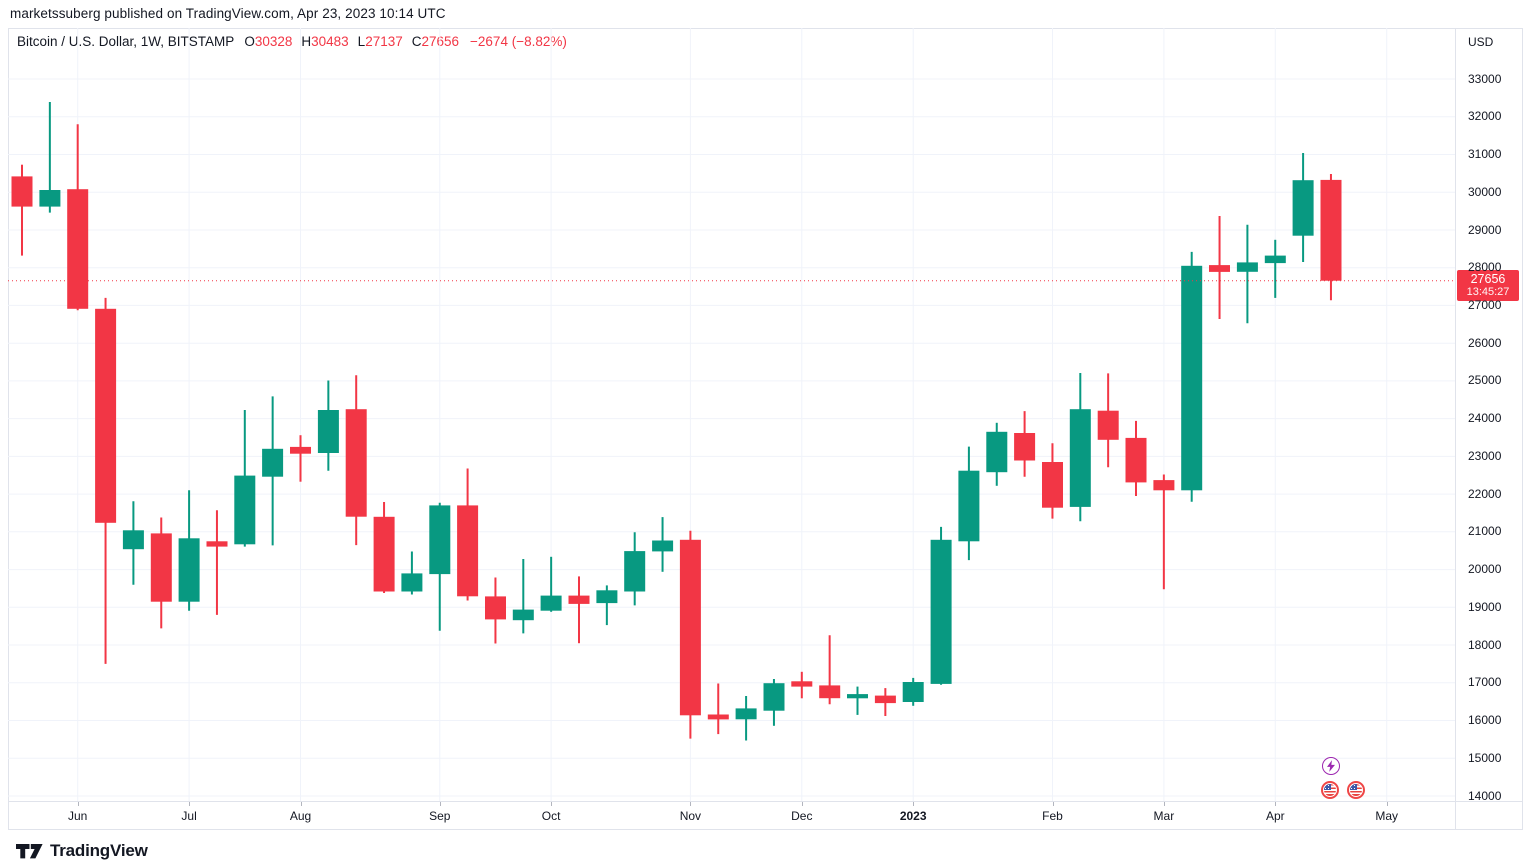 Image resolution: width=1533 pixels, height=867 pixels. Describe the element at coordinates (1485, 644) in the screenshot. I see `price-tick-label: 18000` at that location.